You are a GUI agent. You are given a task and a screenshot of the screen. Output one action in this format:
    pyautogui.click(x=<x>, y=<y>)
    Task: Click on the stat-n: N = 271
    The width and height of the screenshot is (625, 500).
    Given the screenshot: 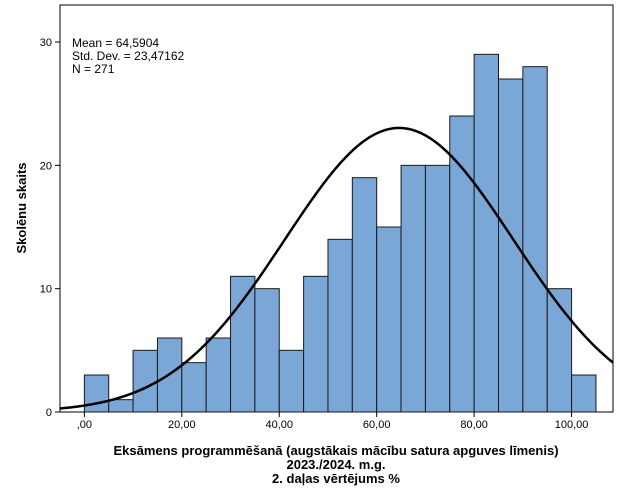 What is the action you would take?
    pyautogui.click(x=93, y=69)
    